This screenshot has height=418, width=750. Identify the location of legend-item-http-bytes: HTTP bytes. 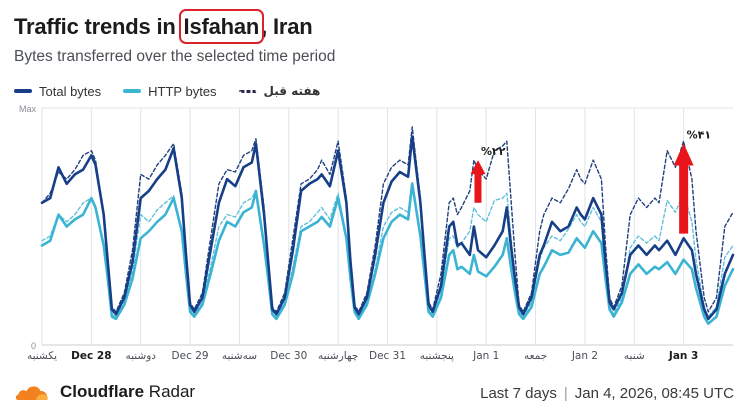
(170, 91).